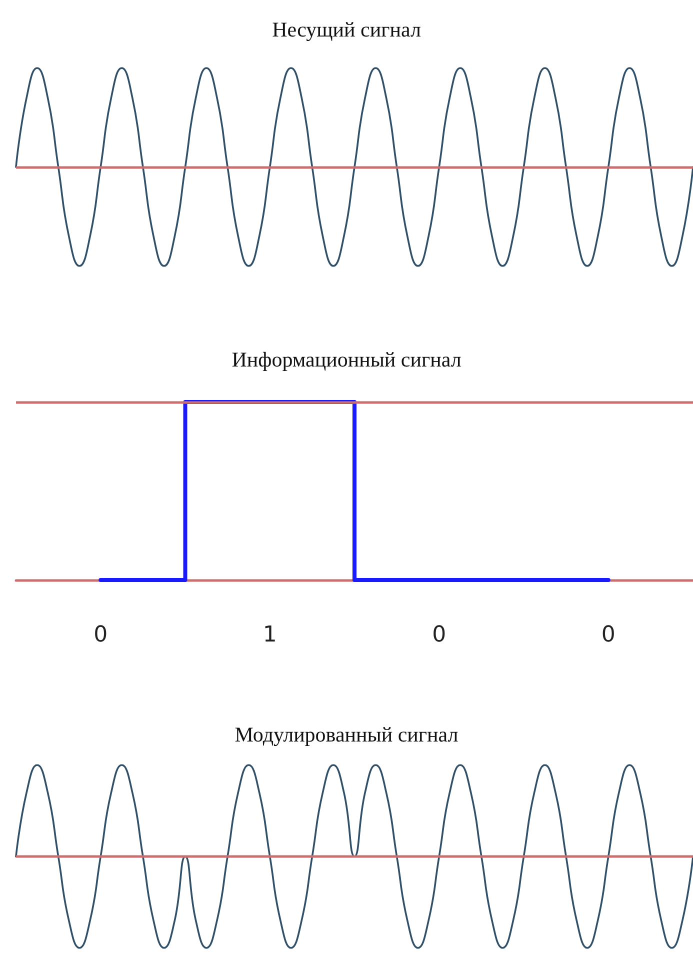  I want to click on x-tick-label: 1, so click(269, 635).